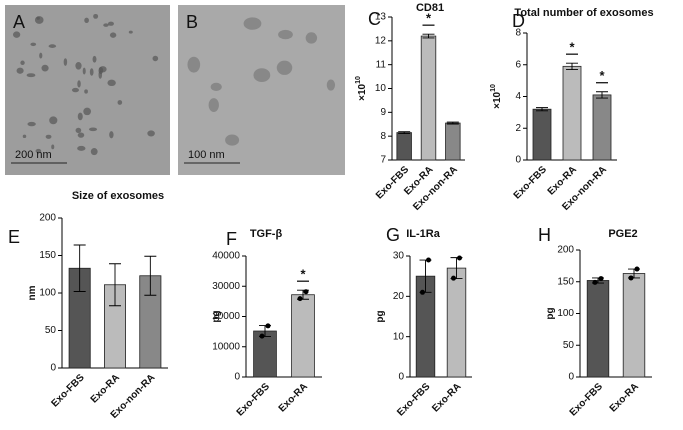  I want to click on panel-letter: A, so click(19, 22).